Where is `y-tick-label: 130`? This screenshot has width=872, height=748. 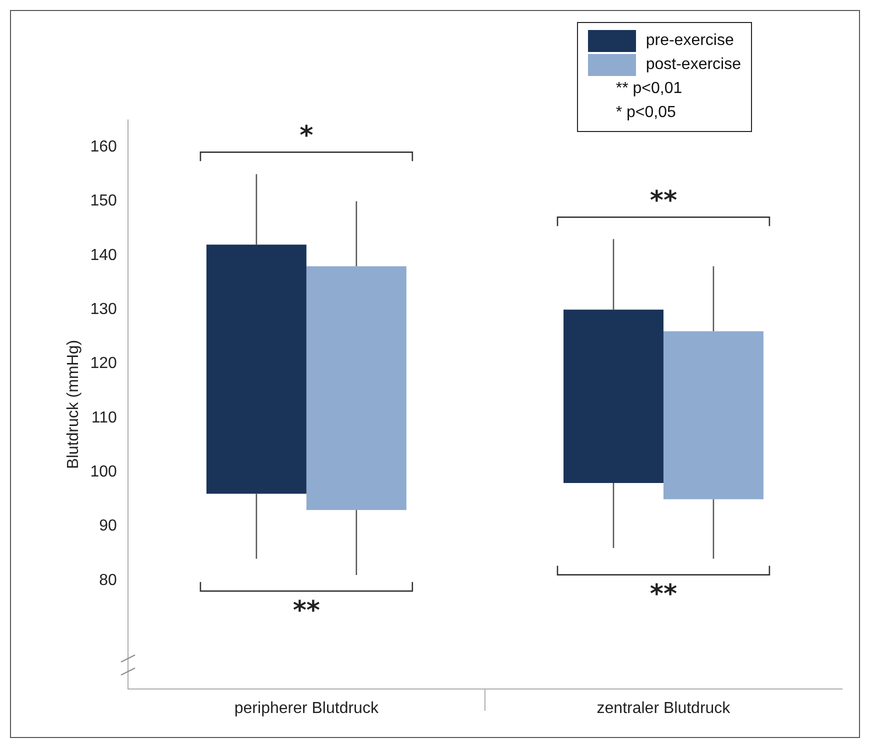
y-tick-label: 130 is located at coordinates (103, 309).